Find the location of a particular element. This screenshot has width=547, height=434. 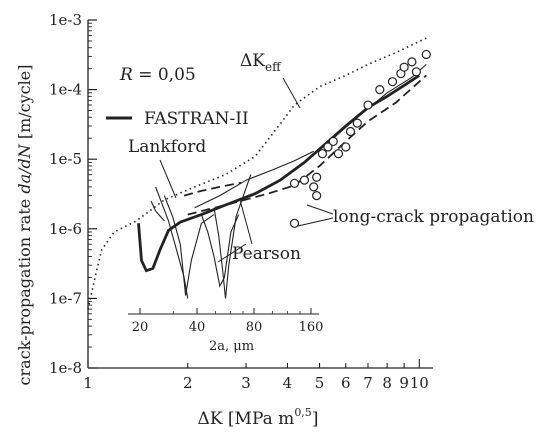

lankford-leader is located at coordinates (168, 179).